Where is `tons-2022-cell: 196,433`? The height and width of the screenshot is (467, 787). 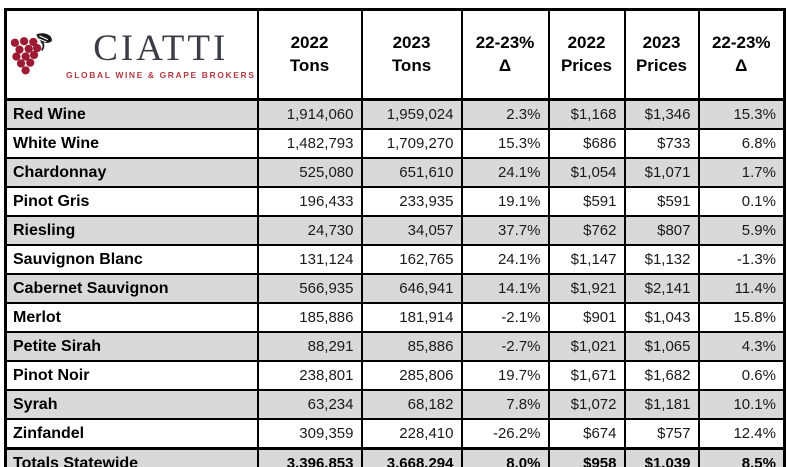
tons-2022-cell: 196,433 is located at coordinates (309, 201).